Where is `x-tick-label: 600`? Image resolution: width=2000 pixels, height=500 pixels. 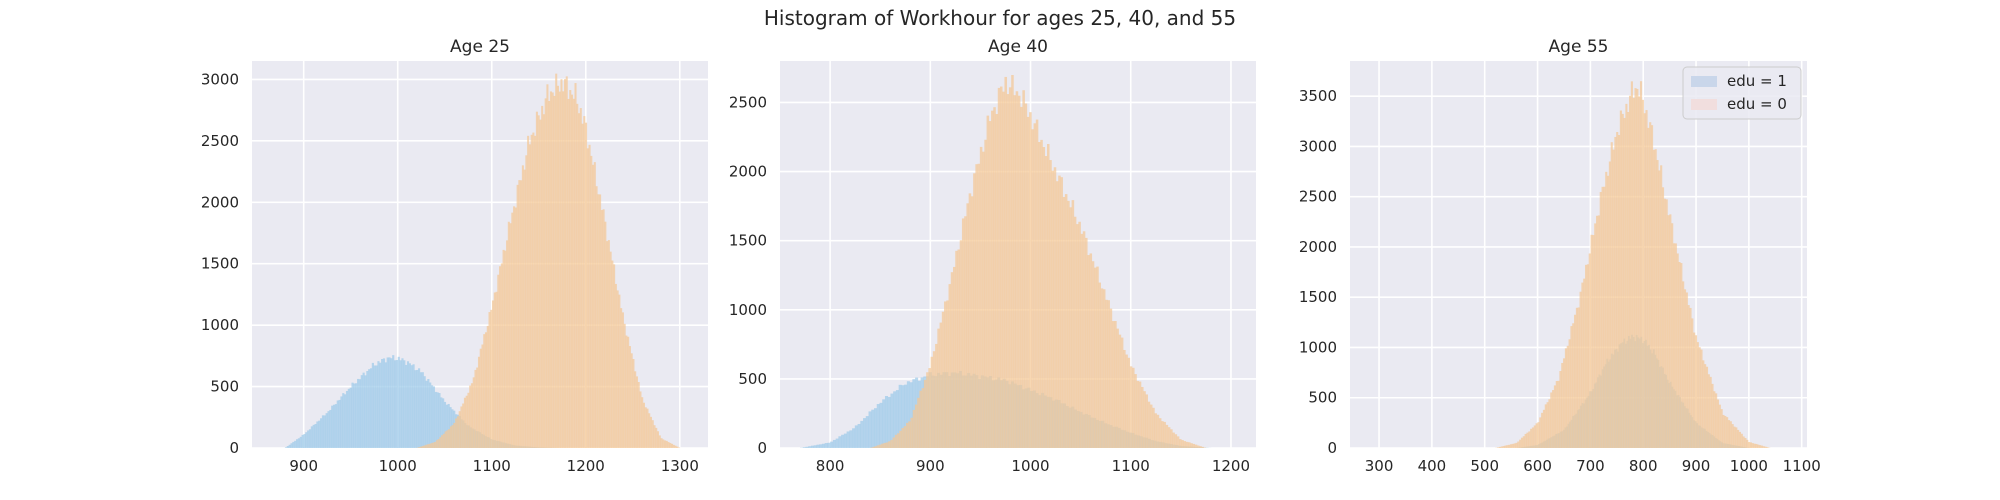 x-tick-label: 600 is located at coordinates (1537, 466).